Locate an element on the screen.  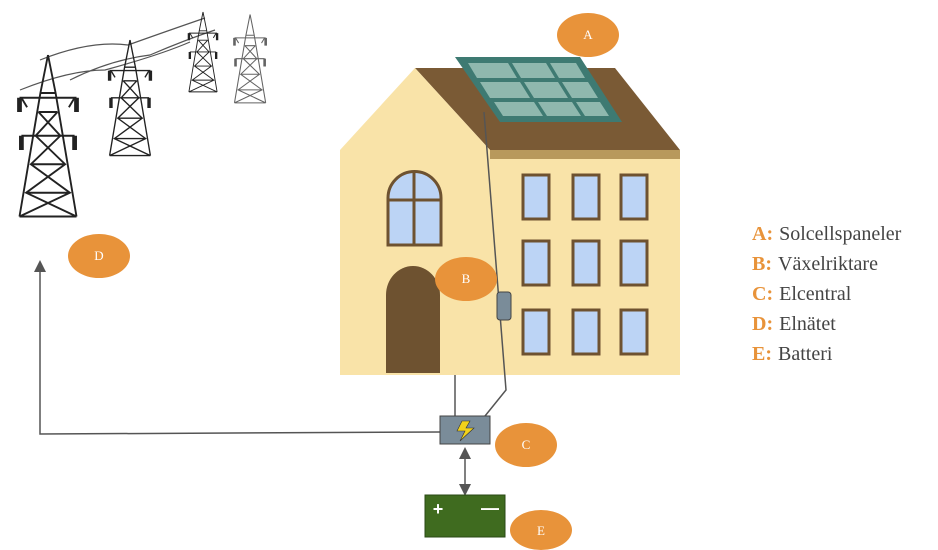
legend-entry: A: Solcellspaneler is located at coordinates (827, 234).